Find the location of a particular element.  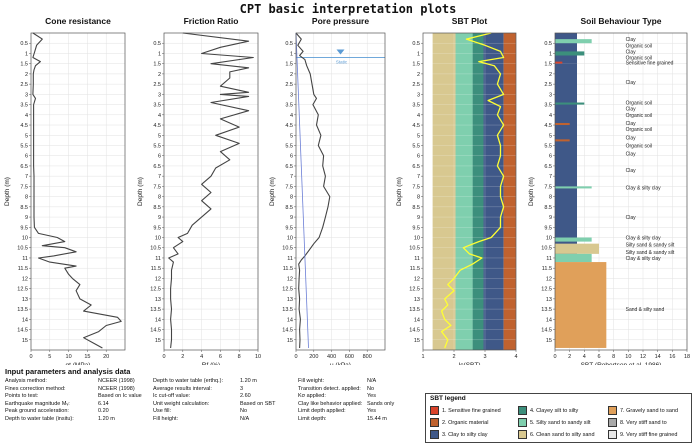

legend-item: 6. Clean sand to silty sand is located at coordinates (556, 434).